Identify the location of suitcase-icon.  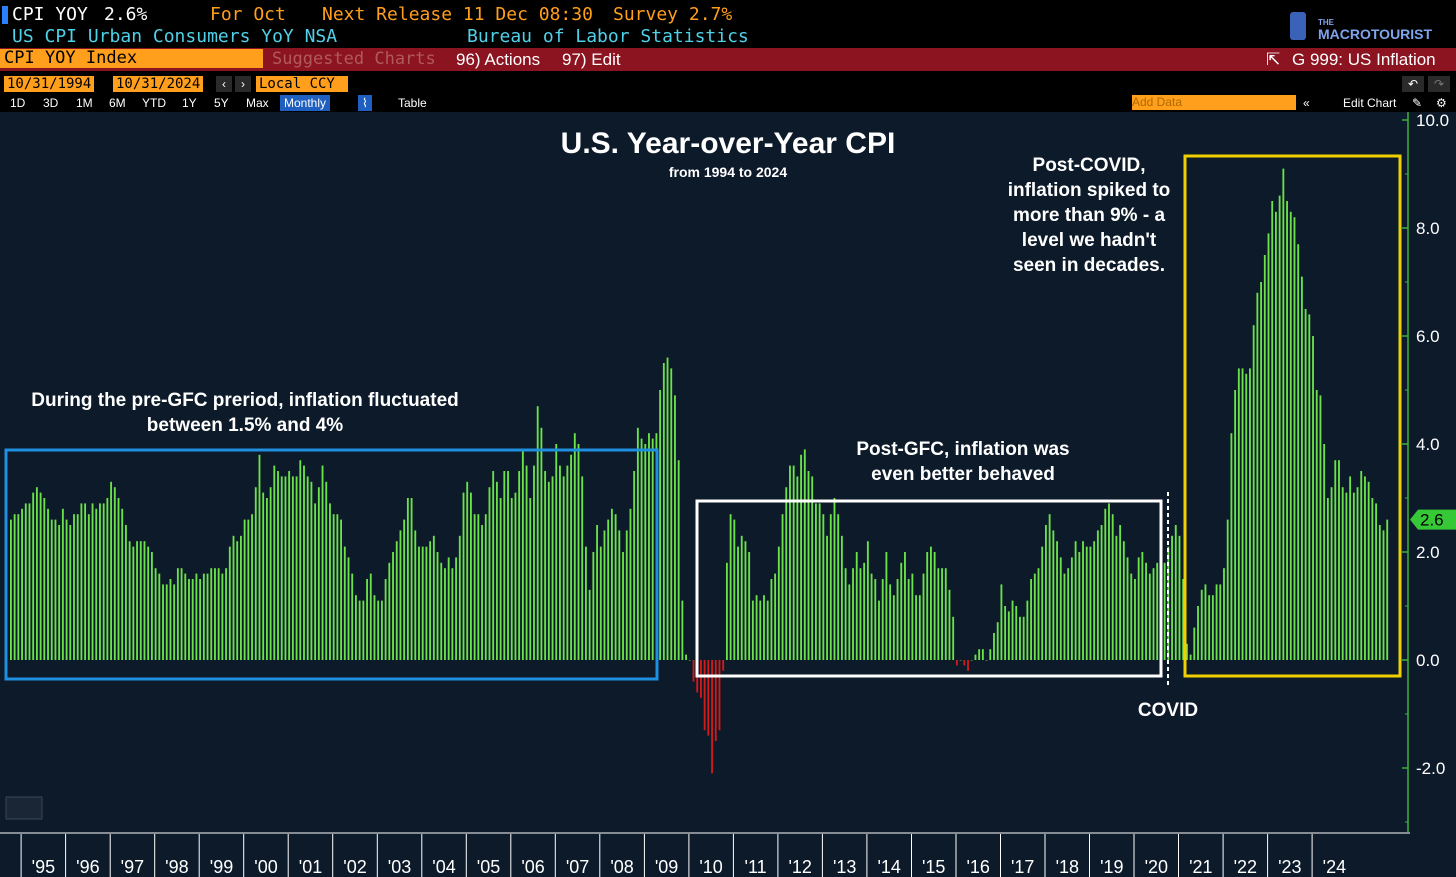
(1298, 26).